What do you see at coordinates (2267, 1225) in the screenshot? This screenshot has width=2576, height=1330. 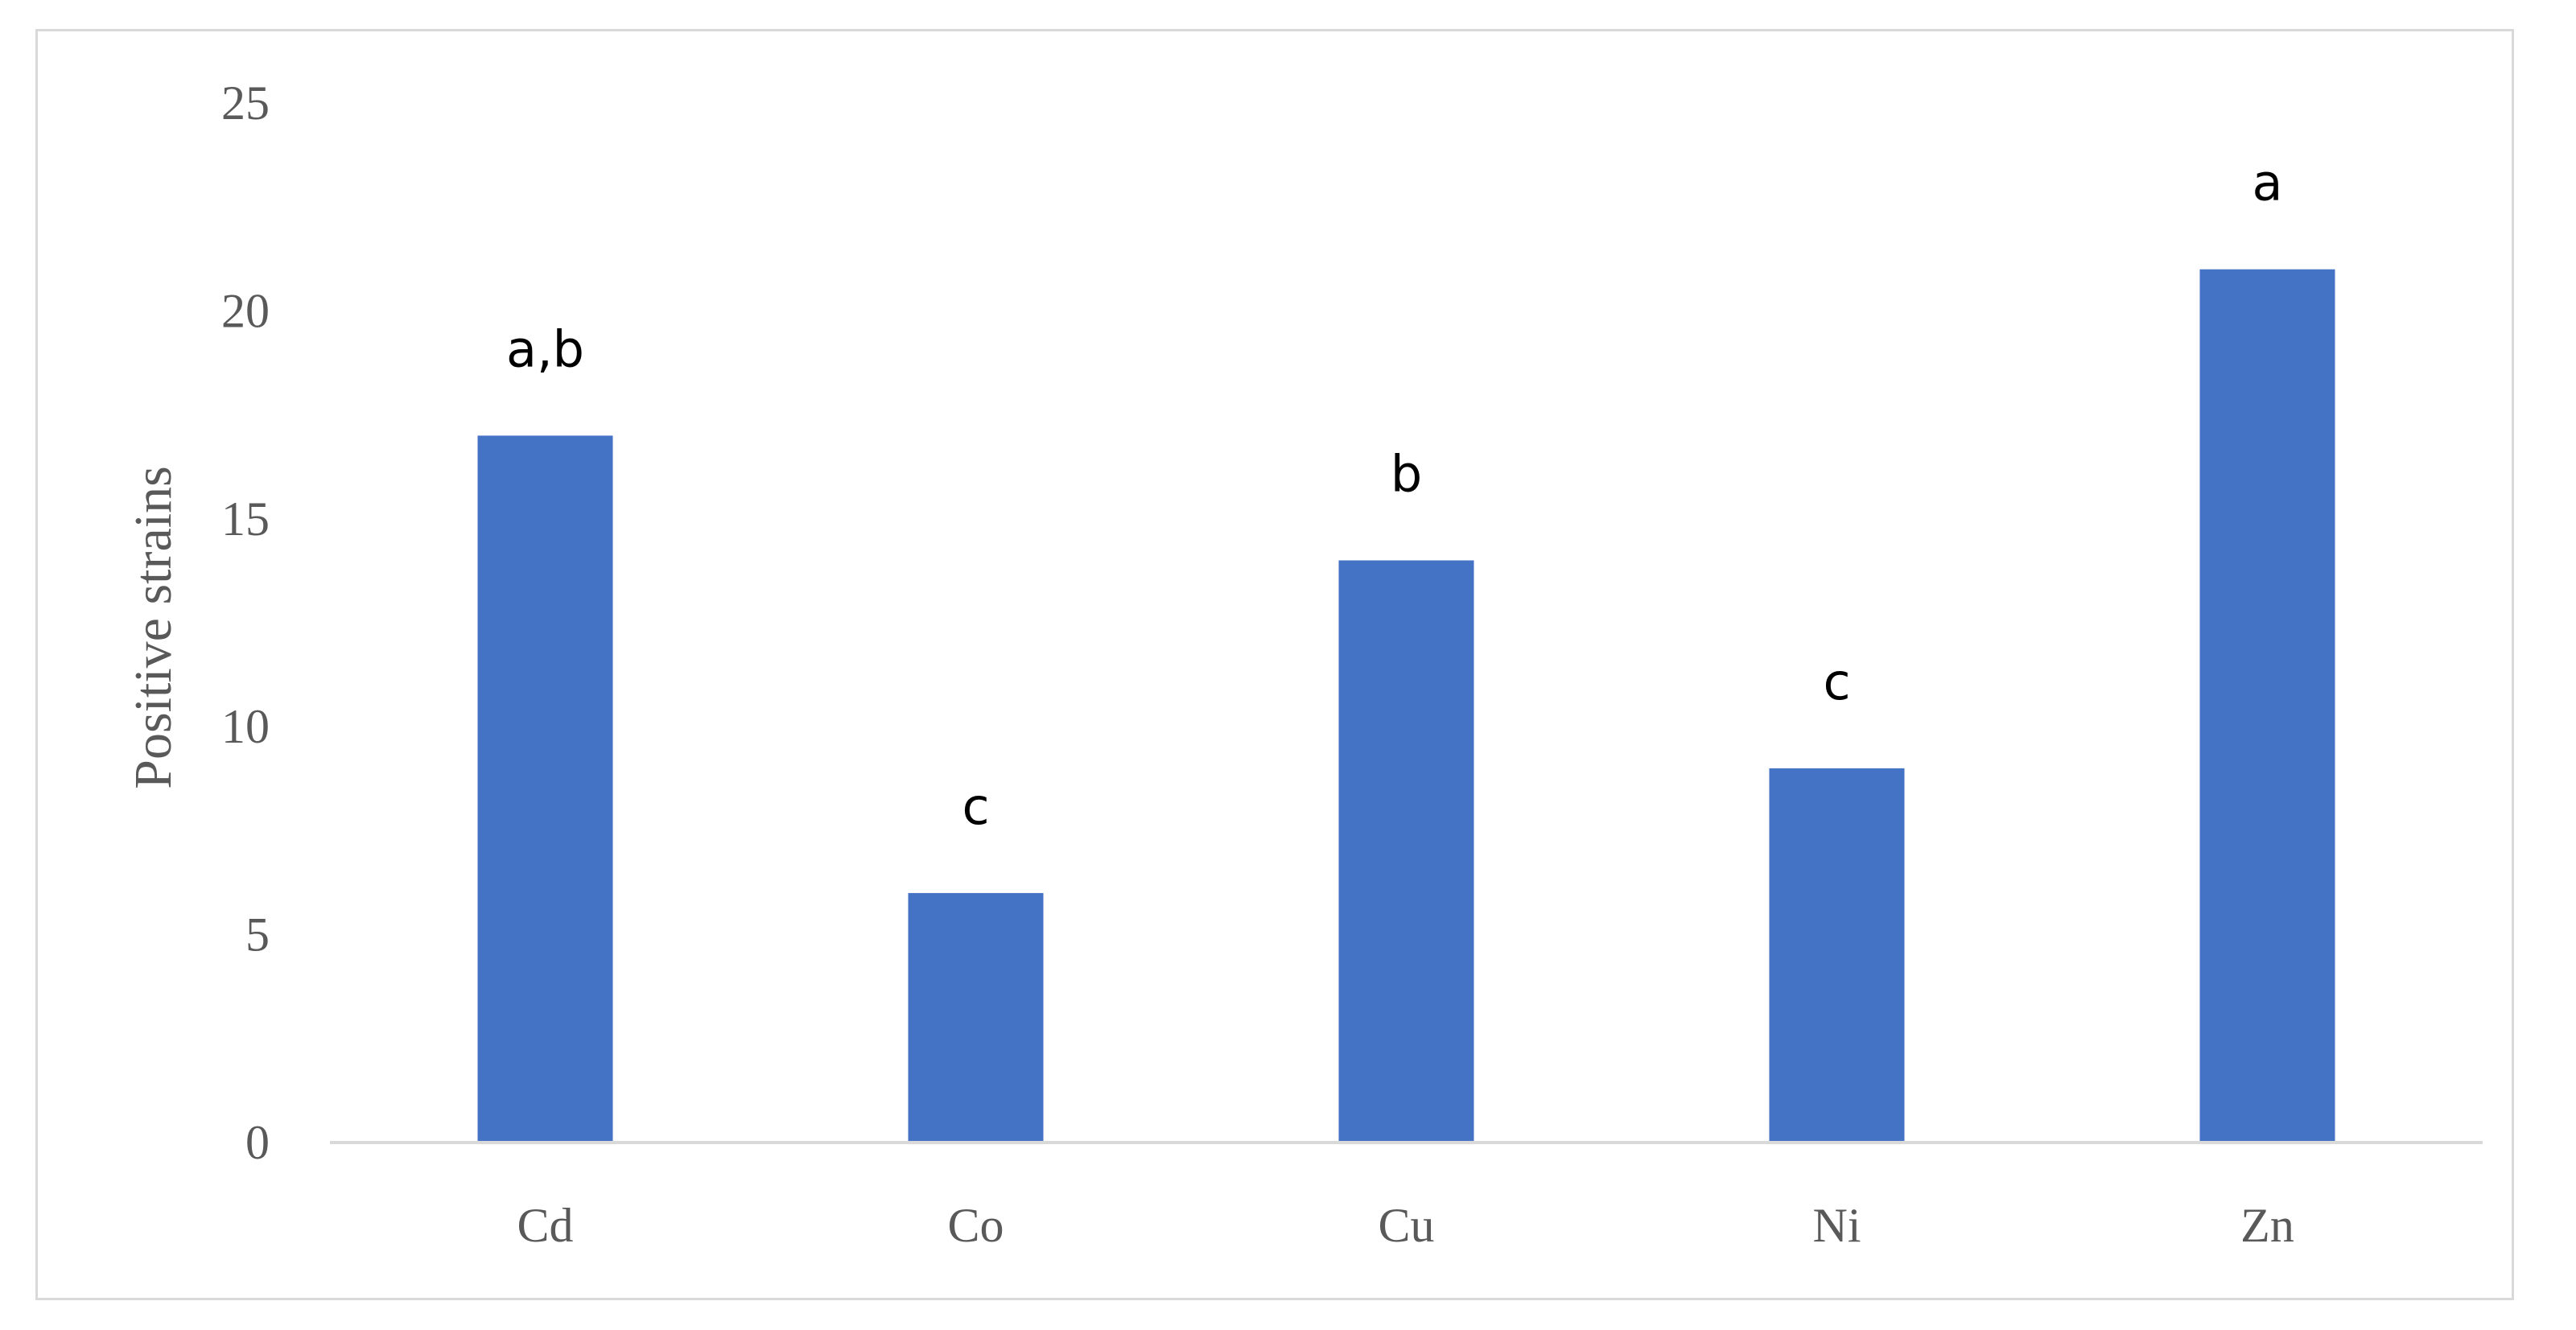 I see `x-tick-label-zn: Zn` at bounding box center [2267, 1225].